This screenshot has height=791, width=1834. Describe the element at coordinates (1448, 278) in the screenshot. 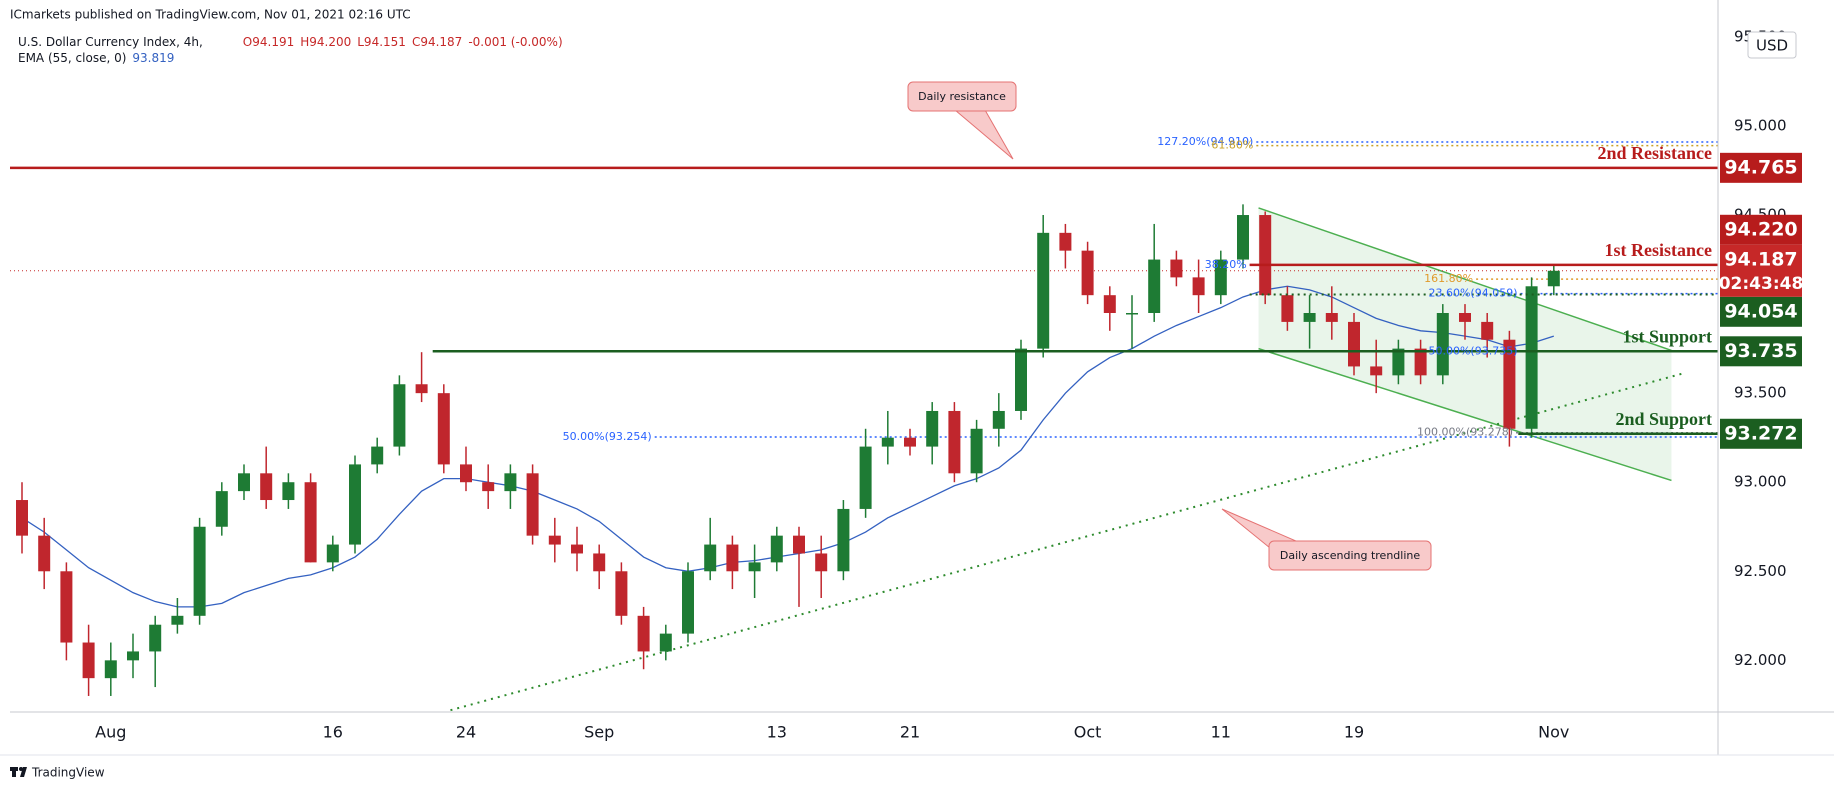

I see `fib-label: 161.80%` at that location.